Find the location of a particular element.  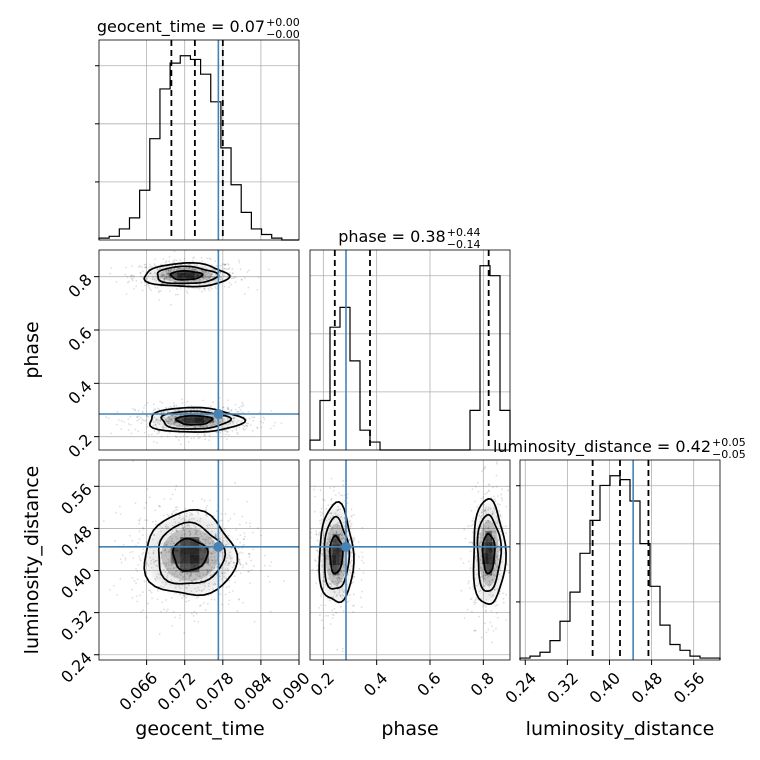

title-main: geocent_time = 0.07 is located at coordinates (181, 27).